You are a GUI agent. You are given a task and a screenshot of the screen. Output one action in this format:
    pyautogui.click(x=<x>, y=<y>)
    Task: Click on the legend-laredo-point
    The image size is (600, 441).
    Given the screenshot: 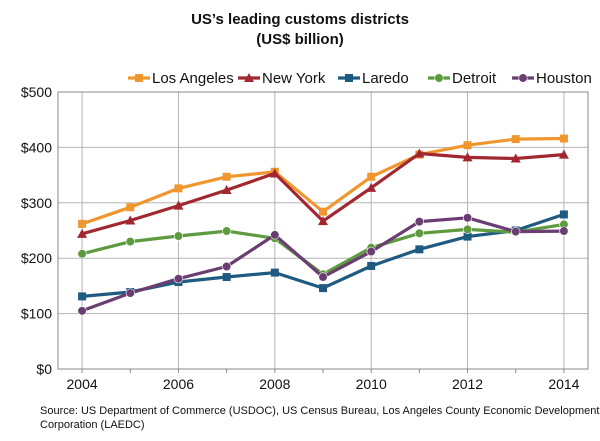 What is the action you would take?
    pyautogui.click(x=349, y=78)
    